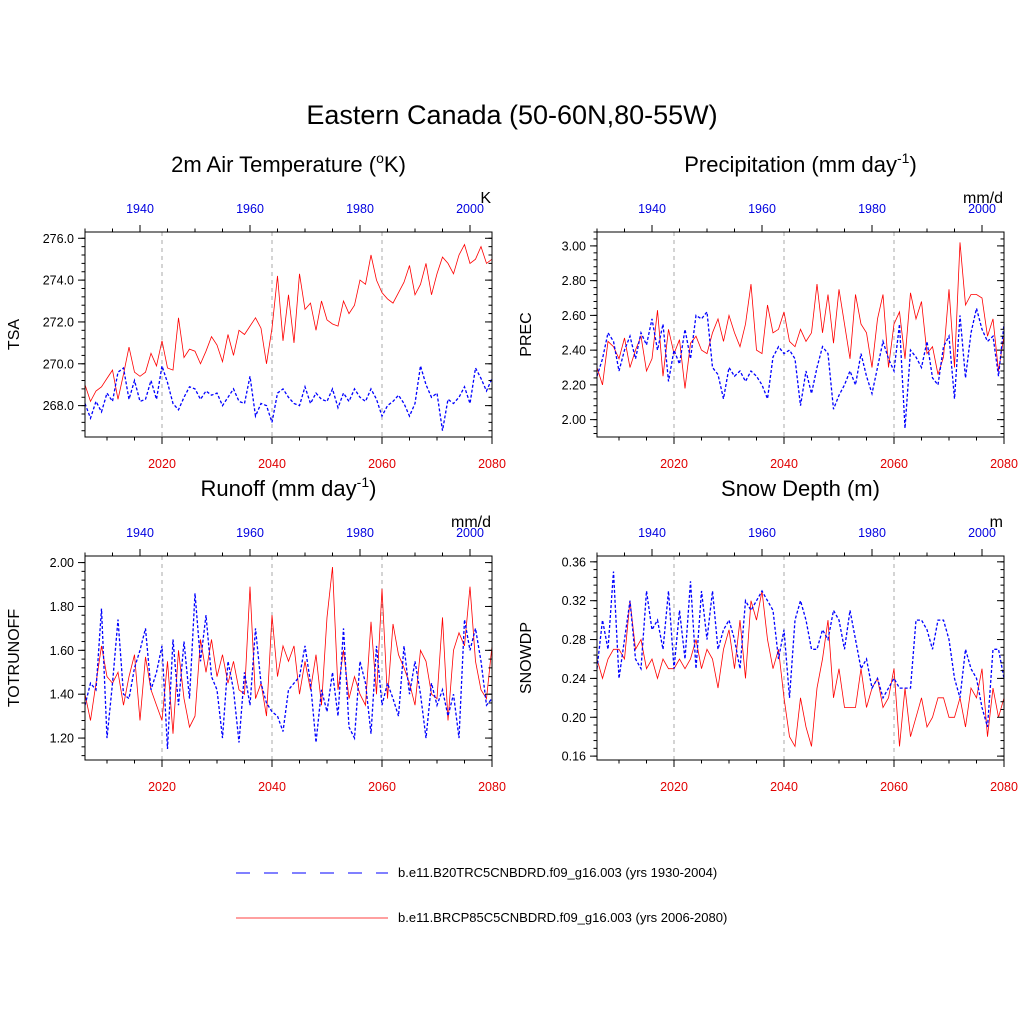  What do you see at coordinates (800, 163) in the screenshot?
I see `panel-title-precipitation: Precipitation (mm day-1)` at bounding box center [800, 163].